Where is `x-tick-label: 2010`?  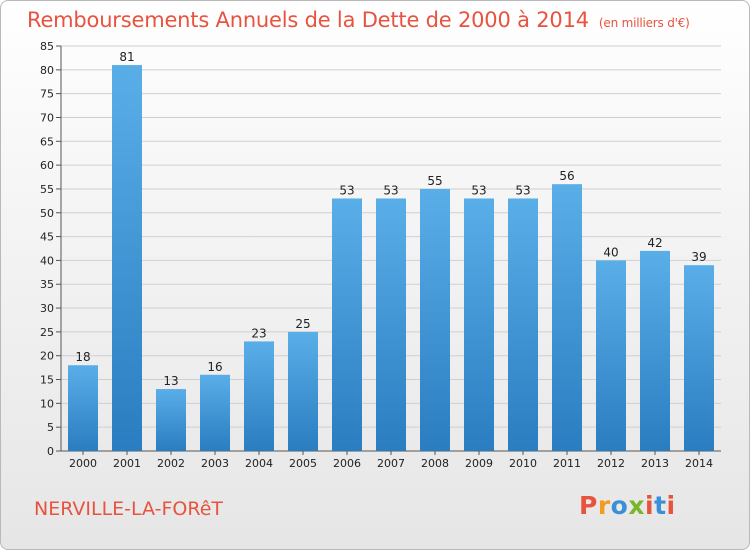
x-tick-label: 2010 is located at coordinates (523, 463).